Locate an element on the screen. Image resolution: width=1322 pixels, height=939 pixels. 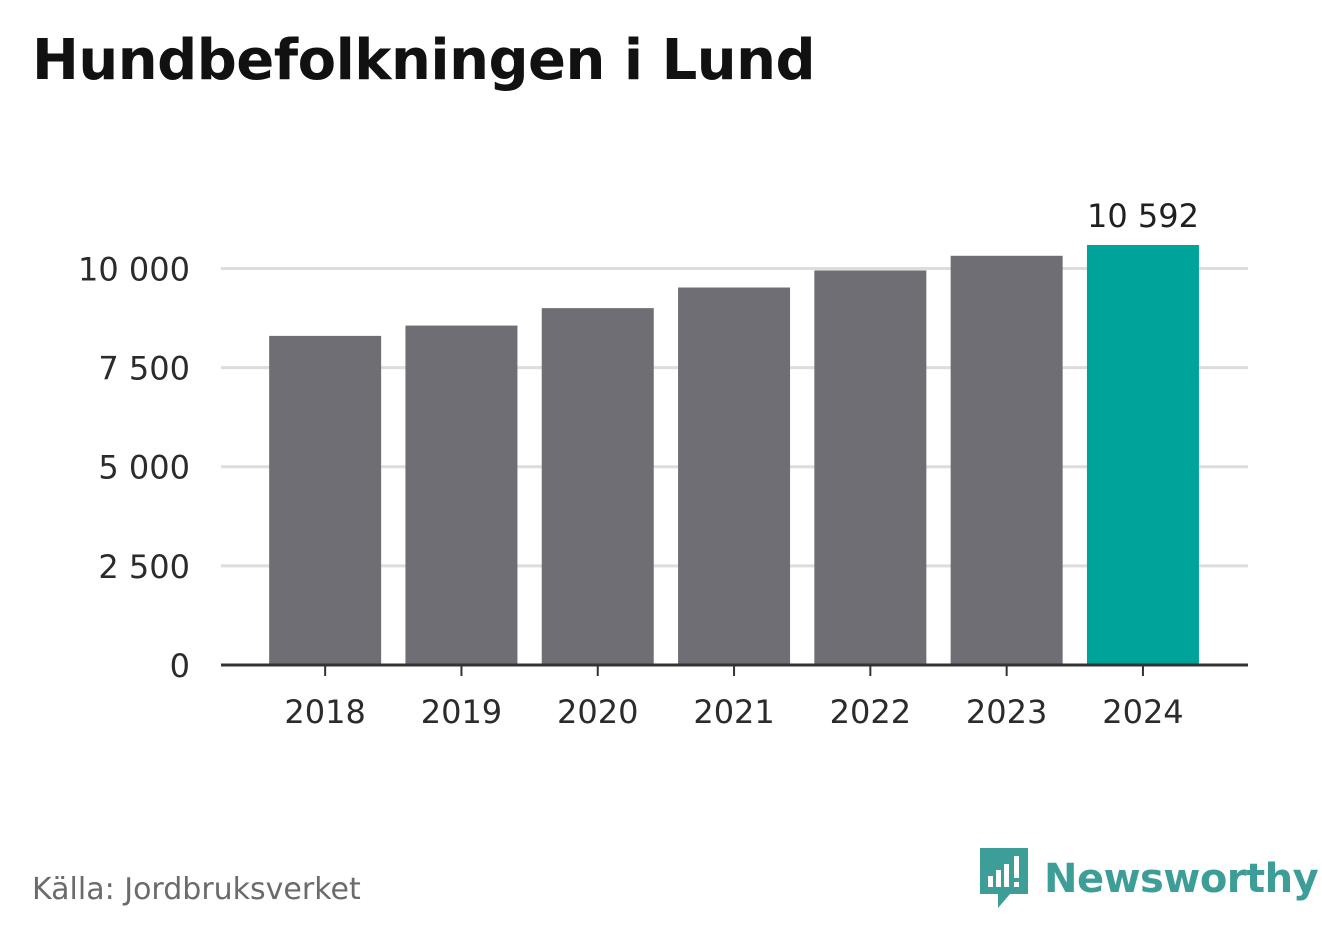
x-tick-label: 2023 is located at coordinates (1006, 712).